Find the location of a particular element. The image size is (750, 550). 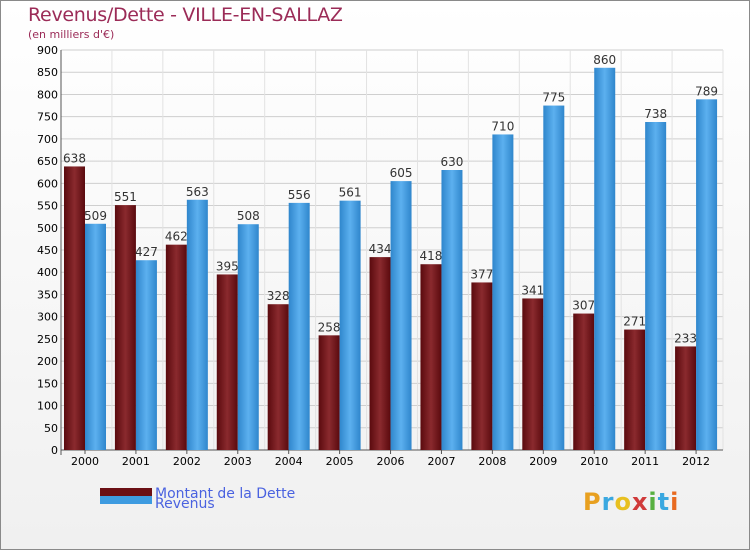

data-label-dette: 434 is located at coordinates (380, 249).